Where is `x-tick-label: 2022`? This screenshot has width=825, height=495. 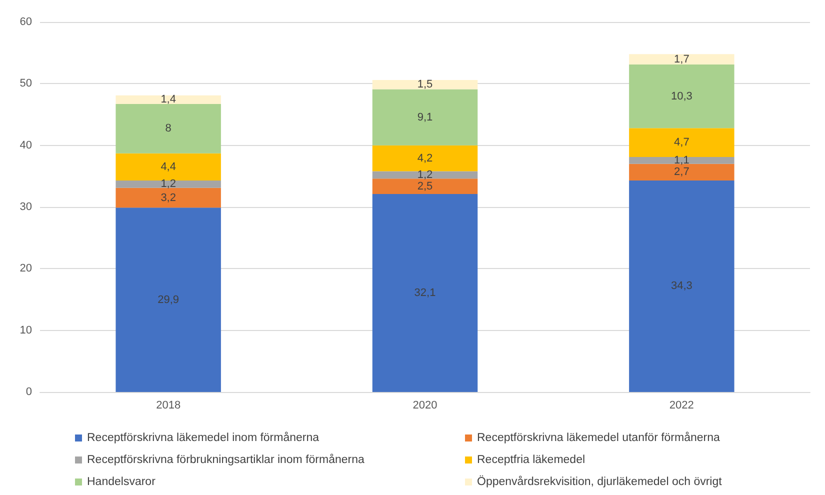 x-tick-label: 2022 is located at coordinates (681, 406).